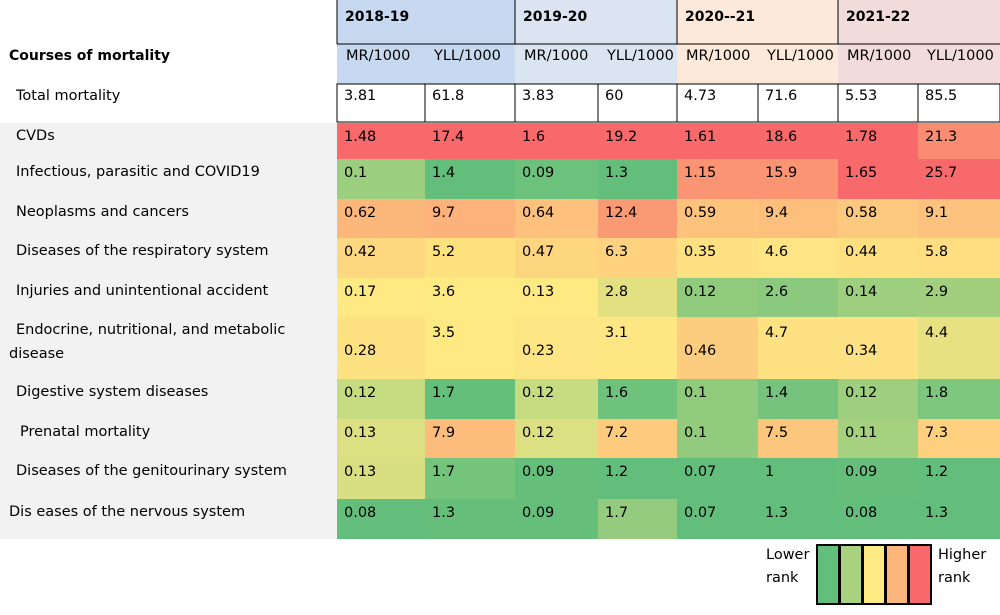  Describe the element at coordinates (700, 351) in the screenshot. I see `heat-value-5-4: 0.46` at that location.